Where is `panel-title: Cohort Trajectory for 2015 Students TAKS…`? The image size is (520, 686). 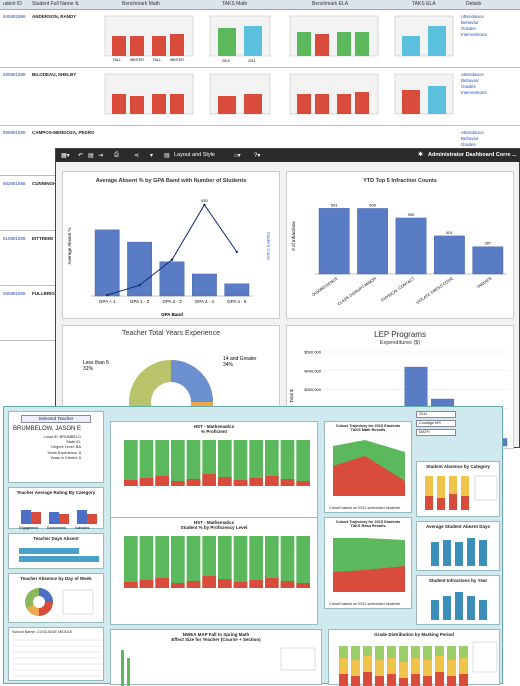 panel-title: Cohort Trajectory for 2015 Students TAKS… is located at coordinates (368, 428).